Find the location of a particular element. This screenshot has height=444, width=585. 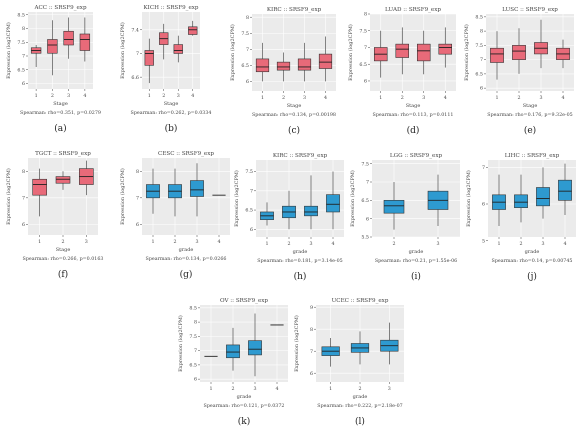

y-tick-label: 5.5 is located at coordinates (365, 238).